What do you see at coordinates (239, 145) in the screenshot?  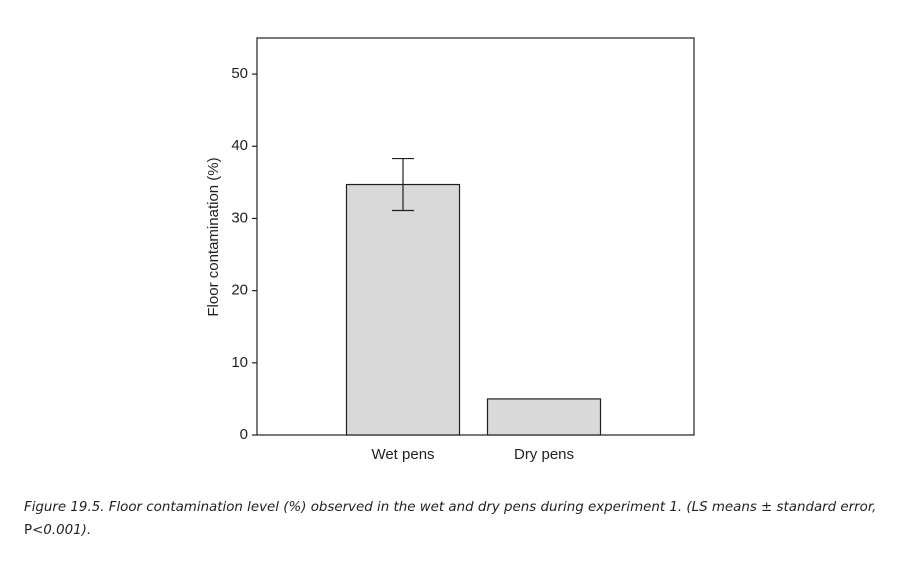 I see `y-tick-label: 40` at bounding box center [239, 145].